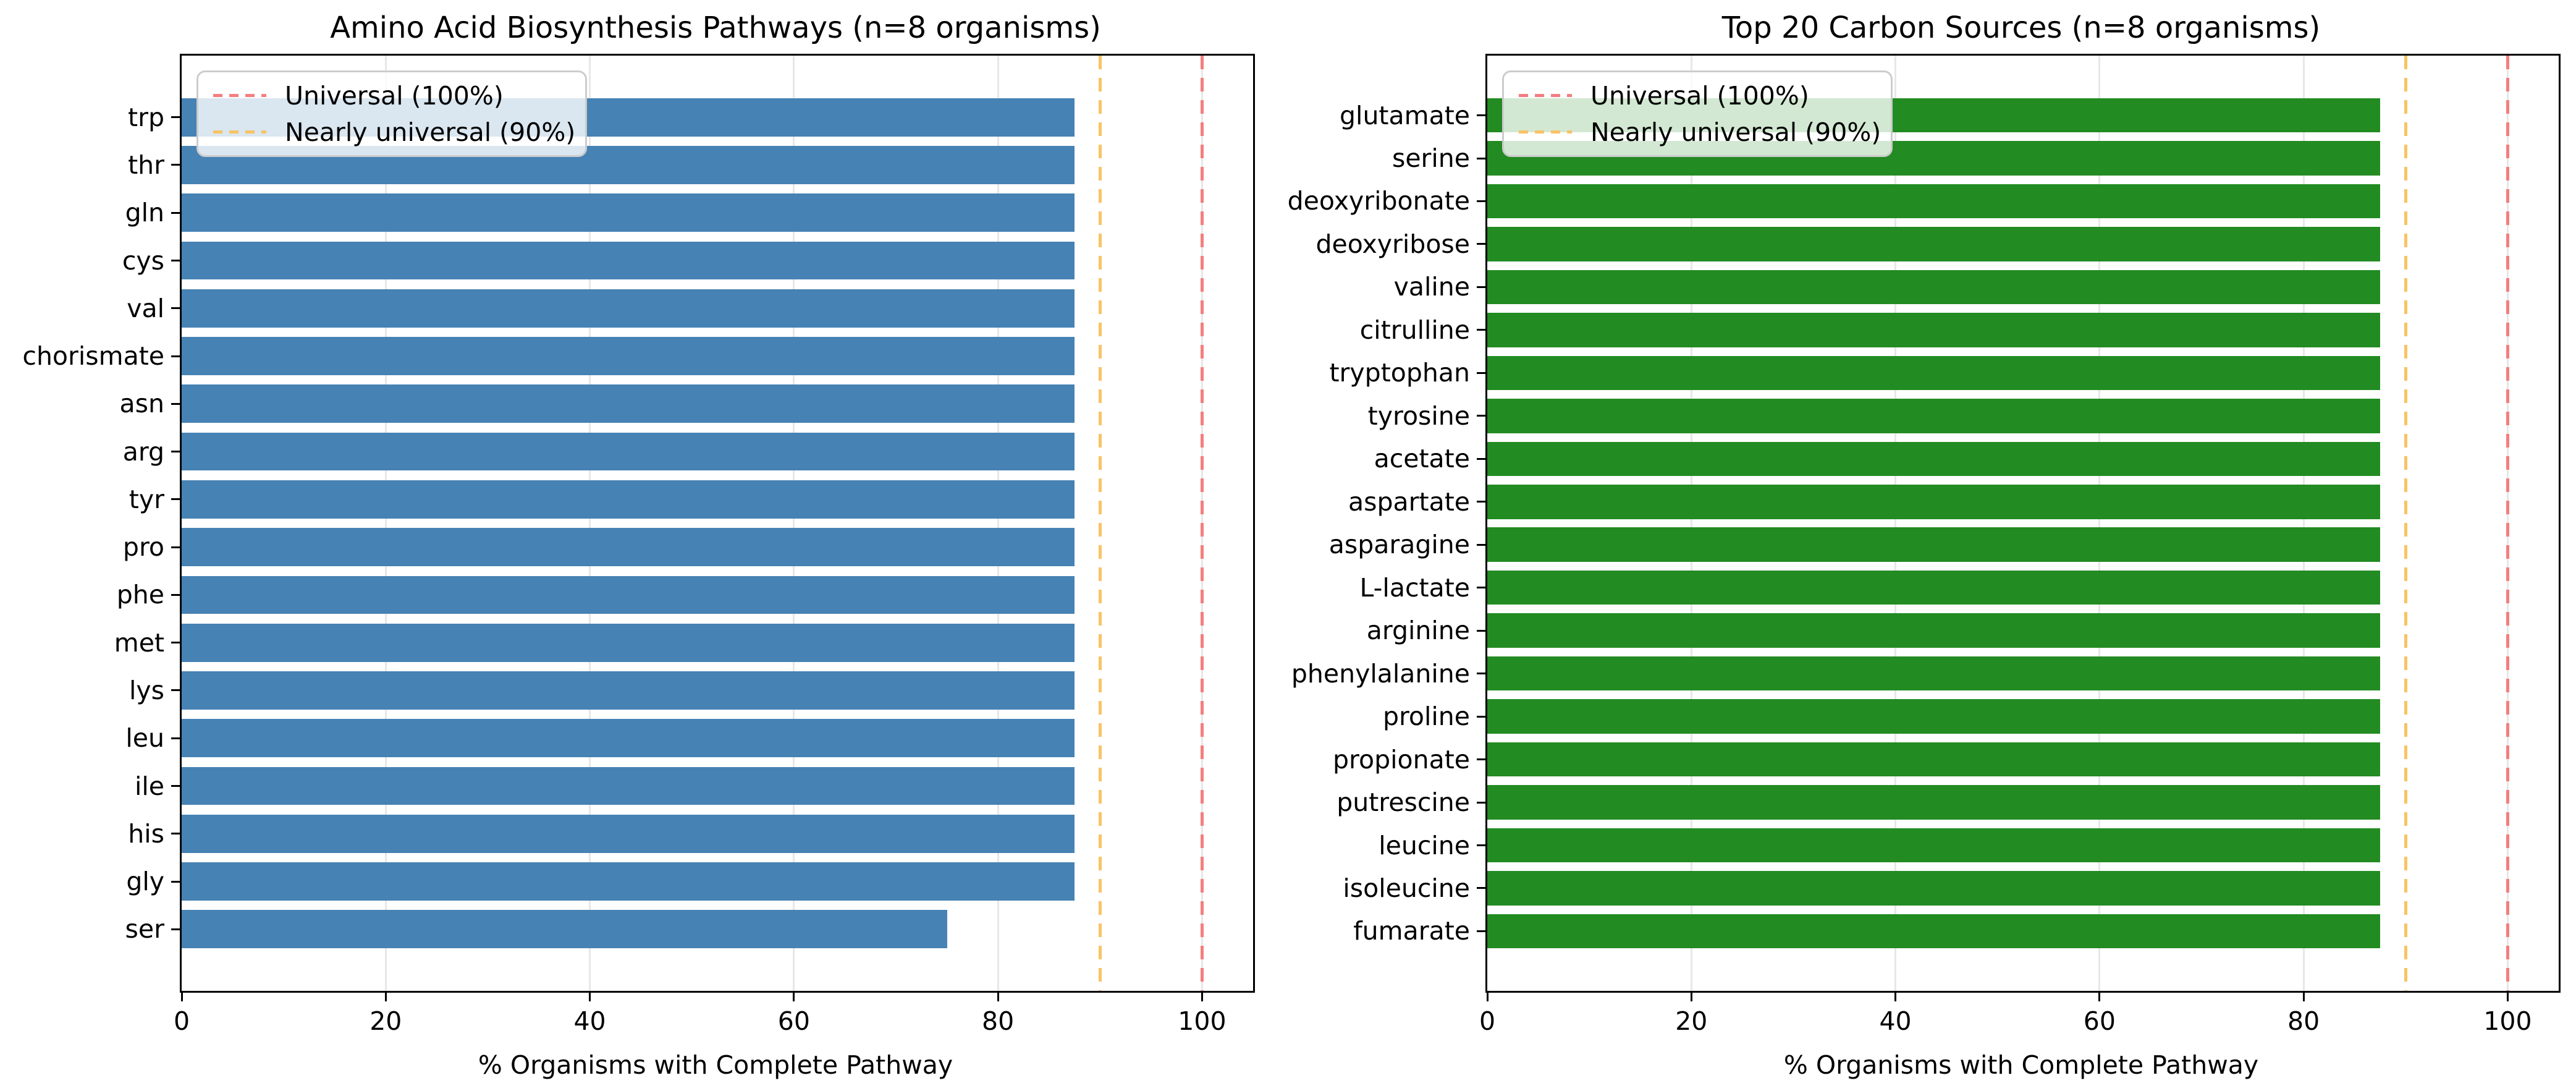 The width and height of the screenshot is (2576, 1091). Describe the element at coordinates (1418, 631) in the screenshot. I see `y-tick-label-arginine: arginine` at that location.